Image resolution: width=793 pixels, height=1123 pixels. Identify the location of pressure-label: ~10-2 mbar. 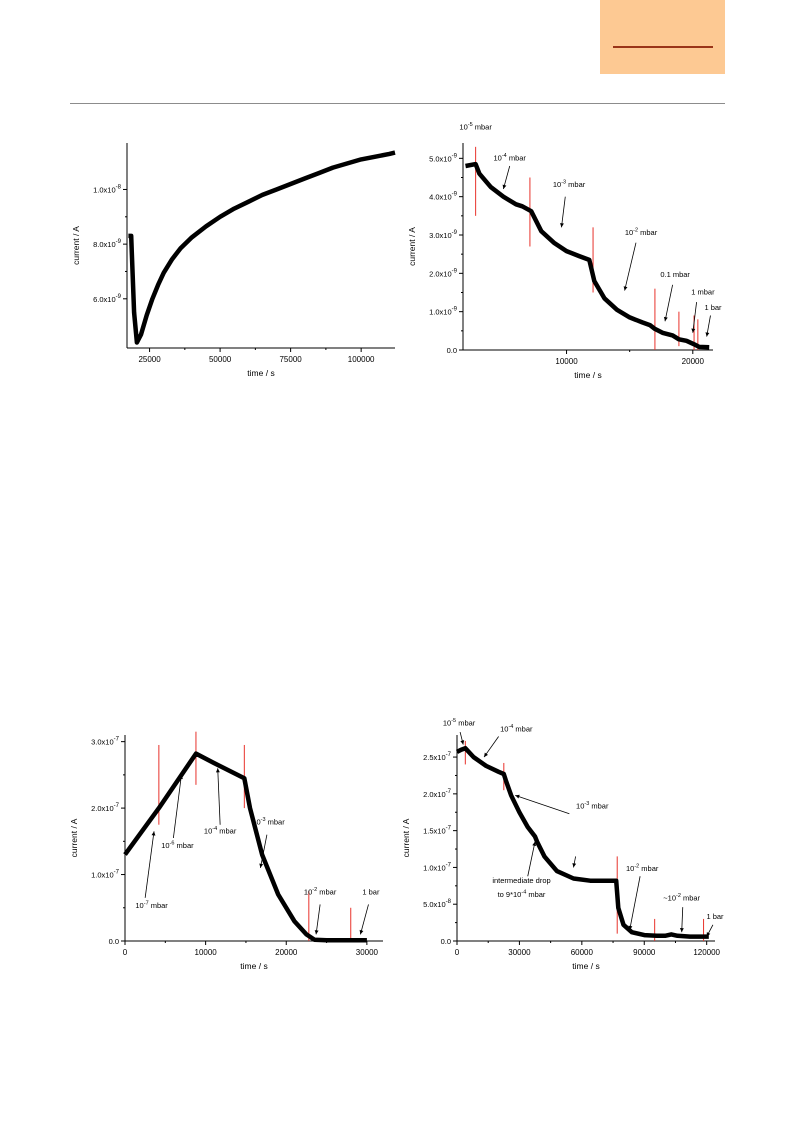
(681, 898).